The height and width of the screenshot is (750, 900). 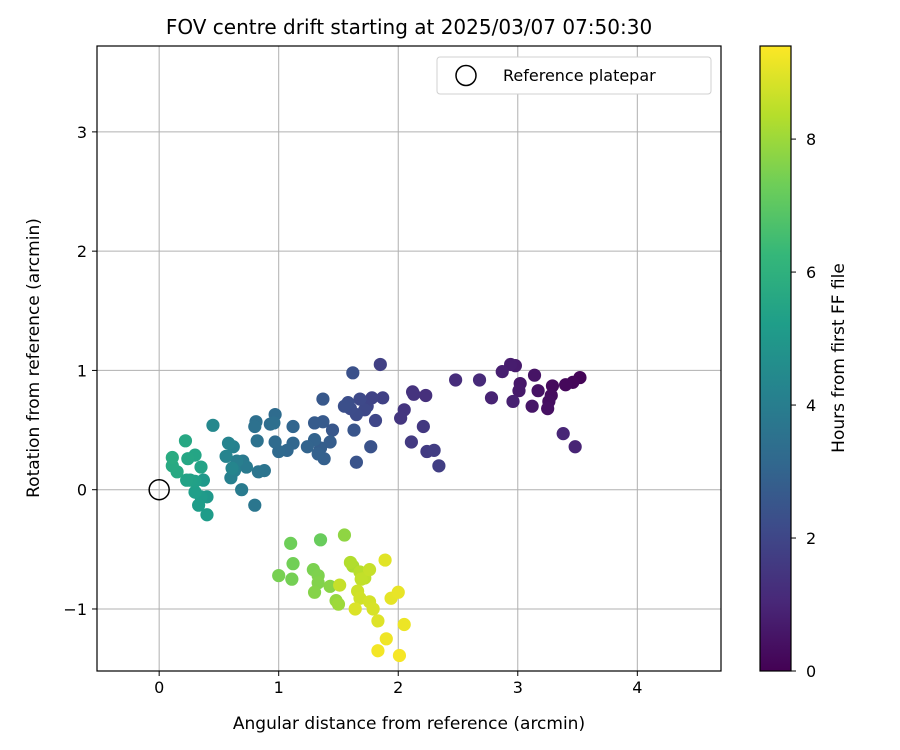 I want to click on colorbar-gradient, so click(x=775, y=358).